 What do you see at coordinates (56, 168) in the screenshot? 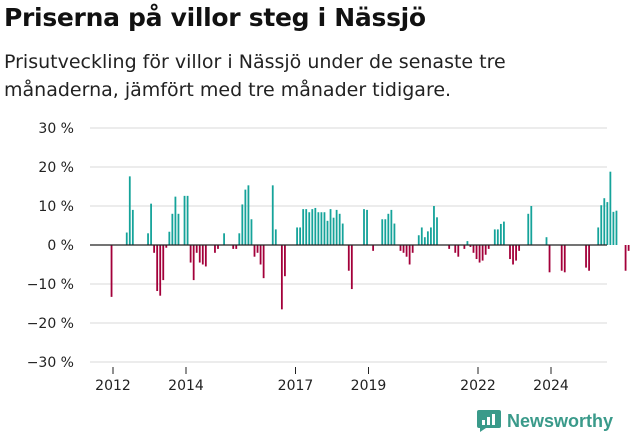
I see `y-tick-label: 20 %` at bounding box center [56, 168].